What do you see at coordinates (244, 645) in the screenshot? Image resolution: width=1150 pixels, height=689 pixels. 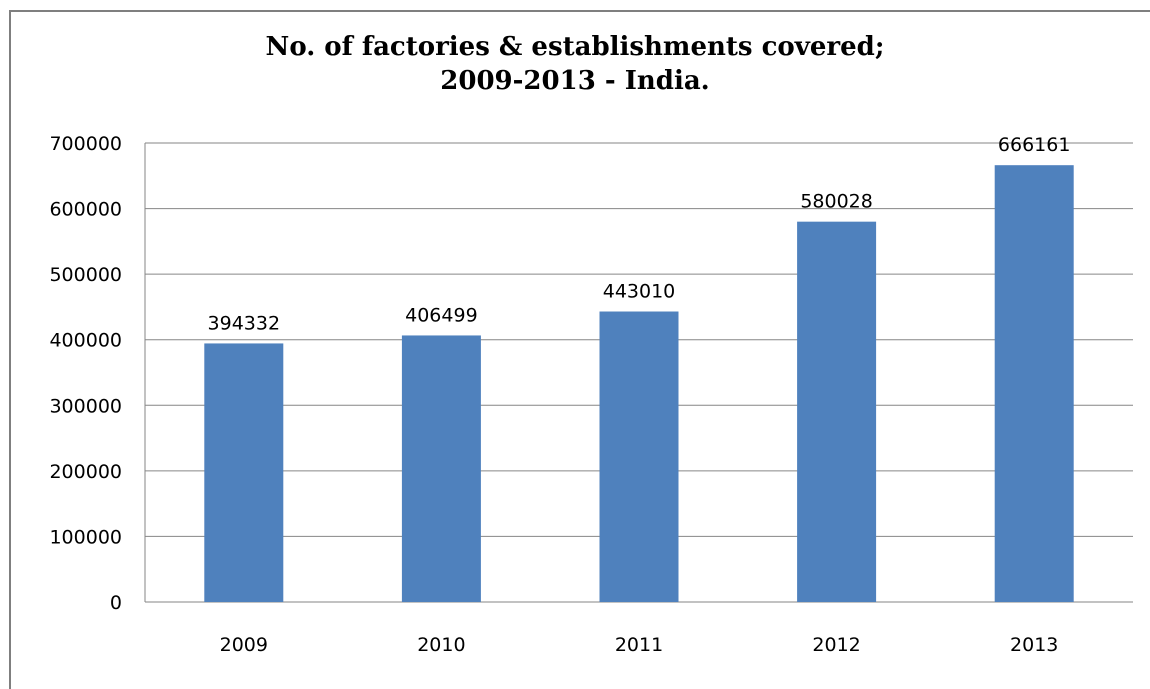 I see `x-tick-label: 2009` at bounding box center [244, 645].